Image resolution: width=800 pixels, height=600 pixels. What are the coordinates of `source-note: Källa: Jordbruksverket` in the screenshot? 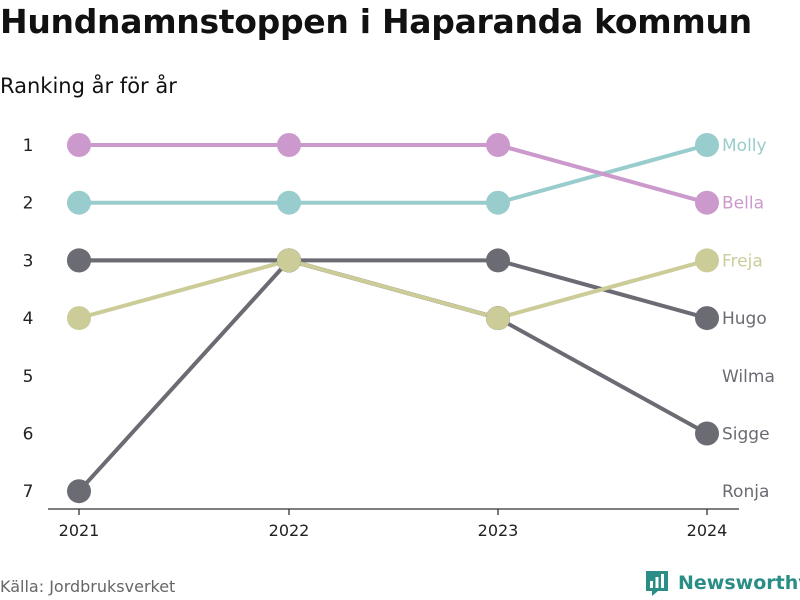 It's located at (88, 586).